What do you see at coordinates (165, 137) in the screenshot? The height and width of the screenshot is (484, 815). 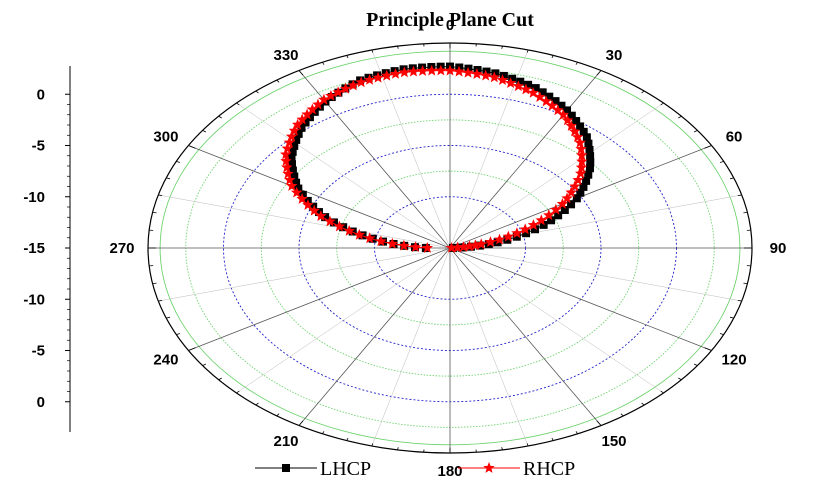 I see `angle-label-300: 300` at bounding box center [165, 137].